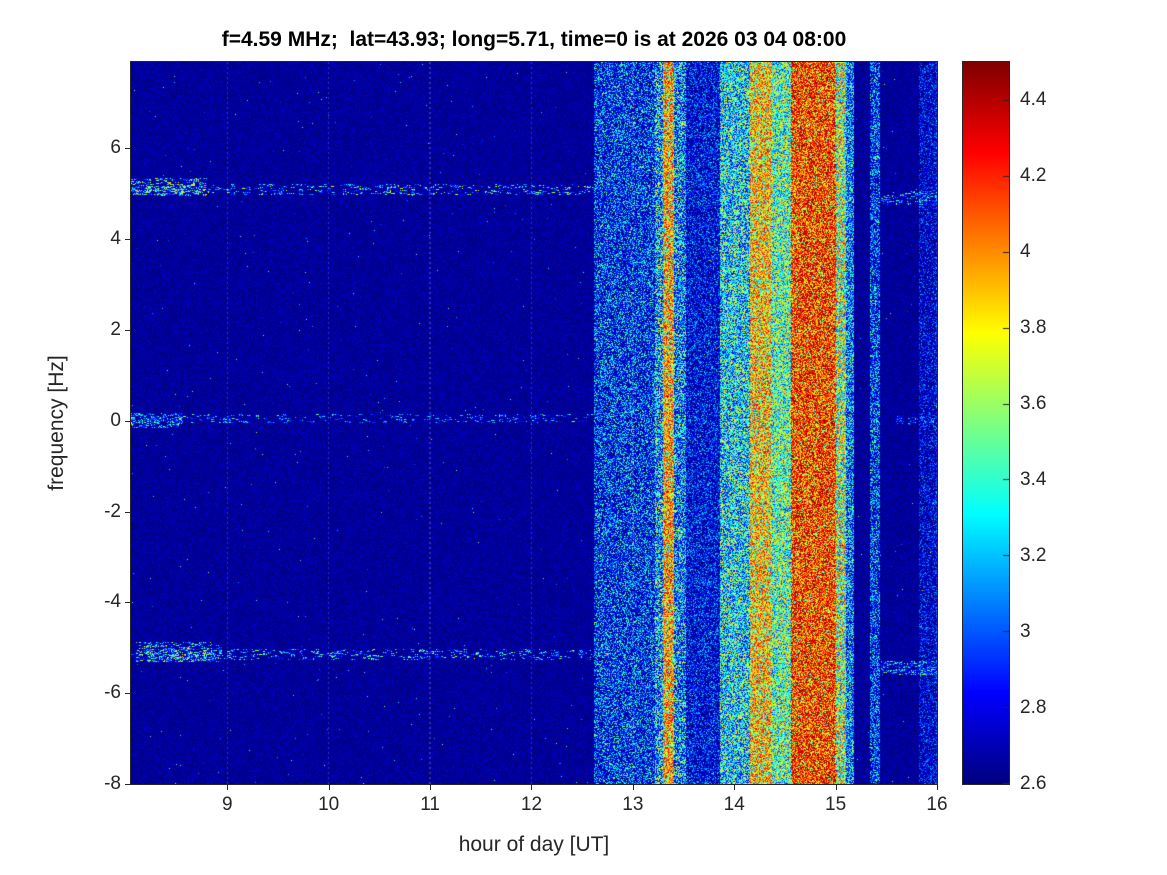 The image size is (1167, 875). I want to click on y-tick-label: -8, so click(112, 783).